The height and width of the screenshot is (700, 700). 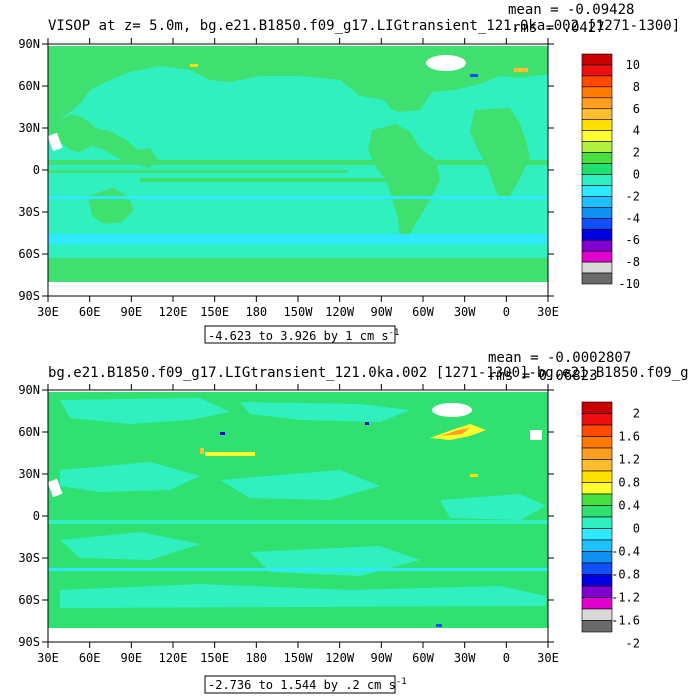 What do you see at coordinates (303, 335) in the screenshot?
I see `range-note: -4.623 to 3.926 by 1 cm s-1` at bounding box center [303, 335].